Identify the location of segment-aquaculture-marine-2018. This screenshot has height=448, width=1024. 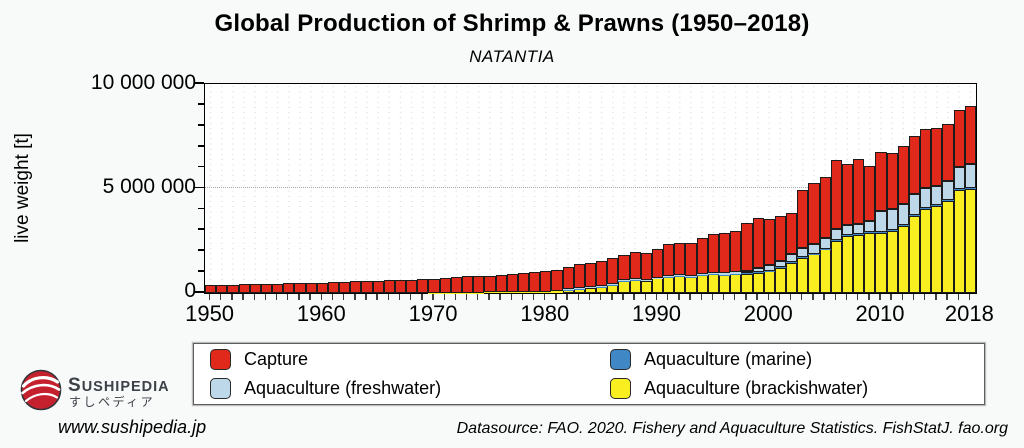
(970, 189).